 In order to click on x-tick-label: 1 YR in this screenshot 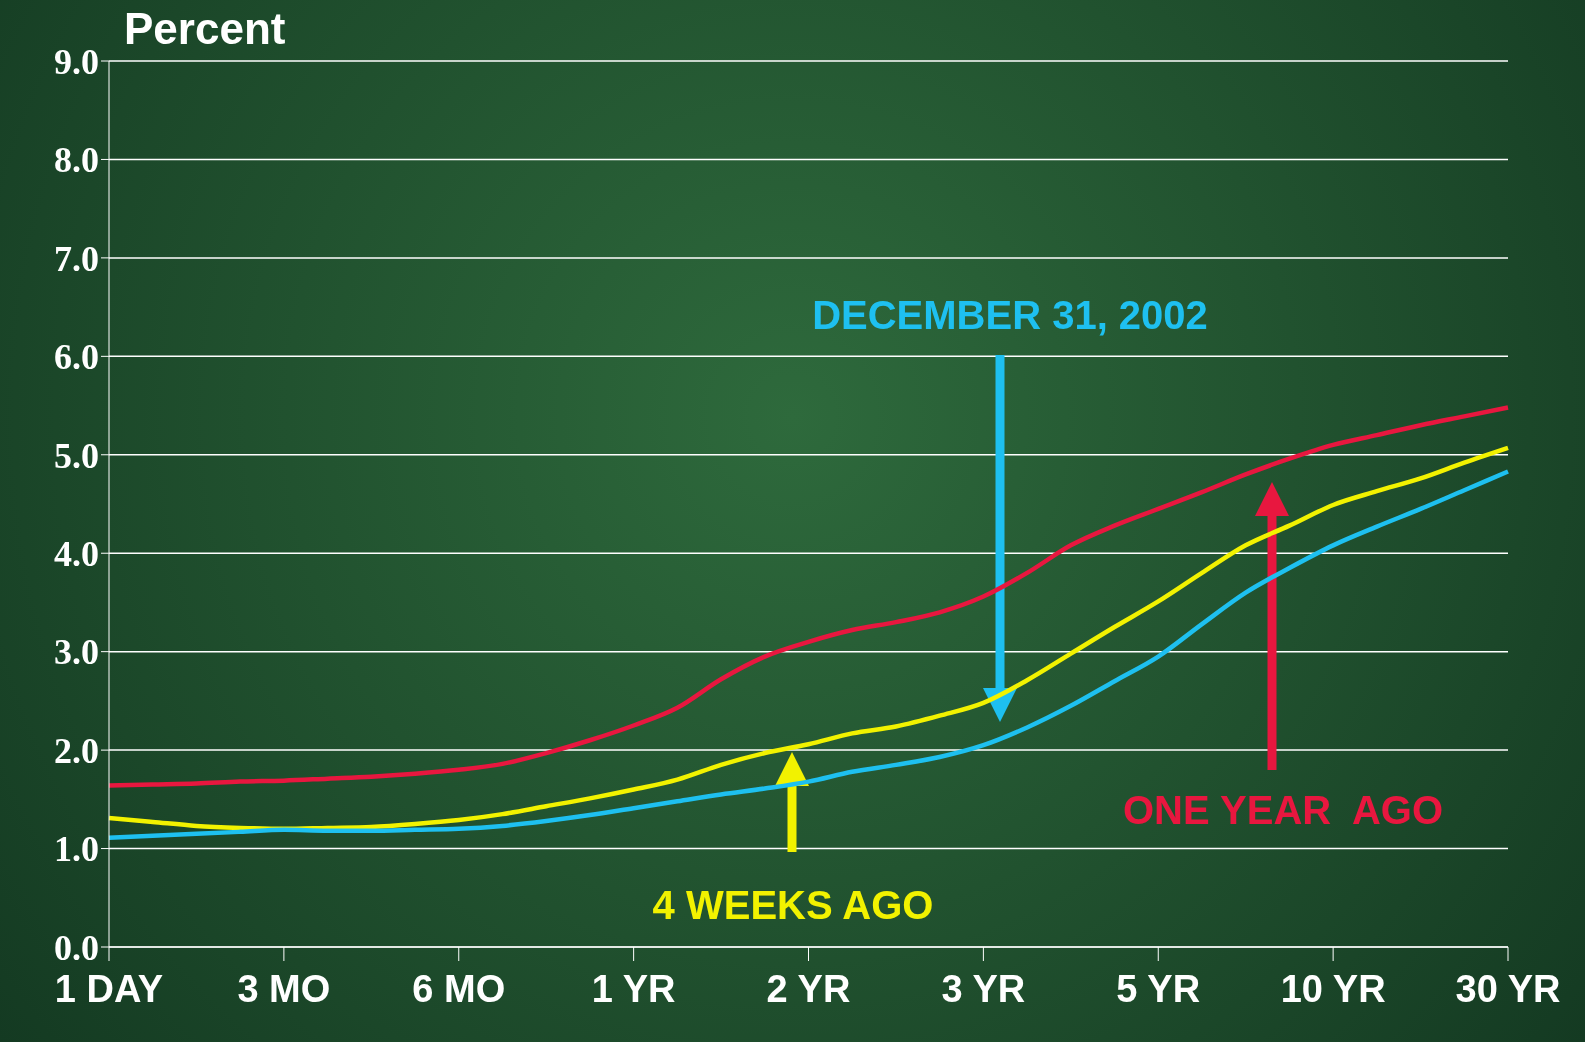, I will do `click(633, 988)`.